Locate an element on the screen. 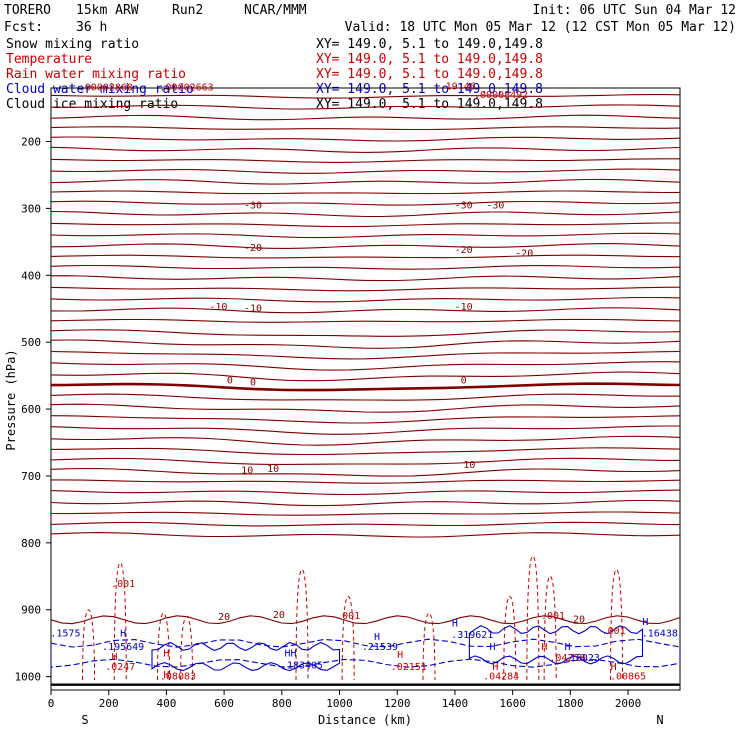  isotherm-zero is located at coordinates (365, 387).